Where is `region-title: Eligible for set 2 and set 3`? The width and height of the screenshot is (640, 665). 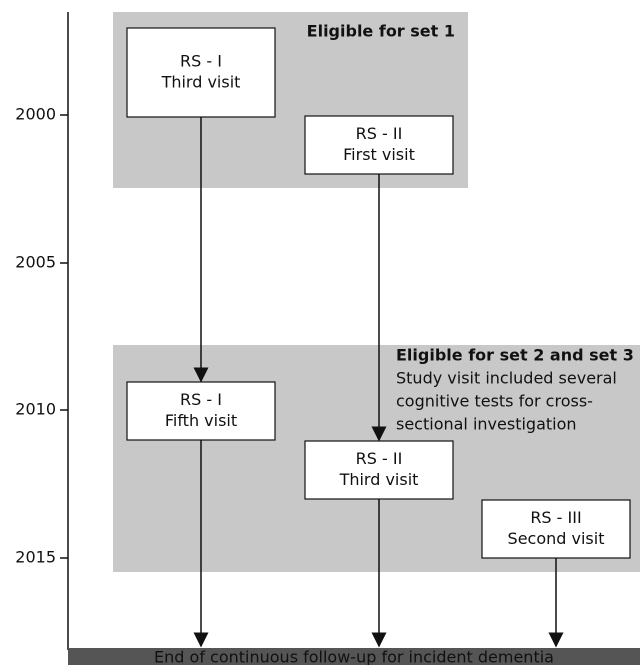 region-title: Eligible for set 2 and set 3 is located at coordinates (515, 355).